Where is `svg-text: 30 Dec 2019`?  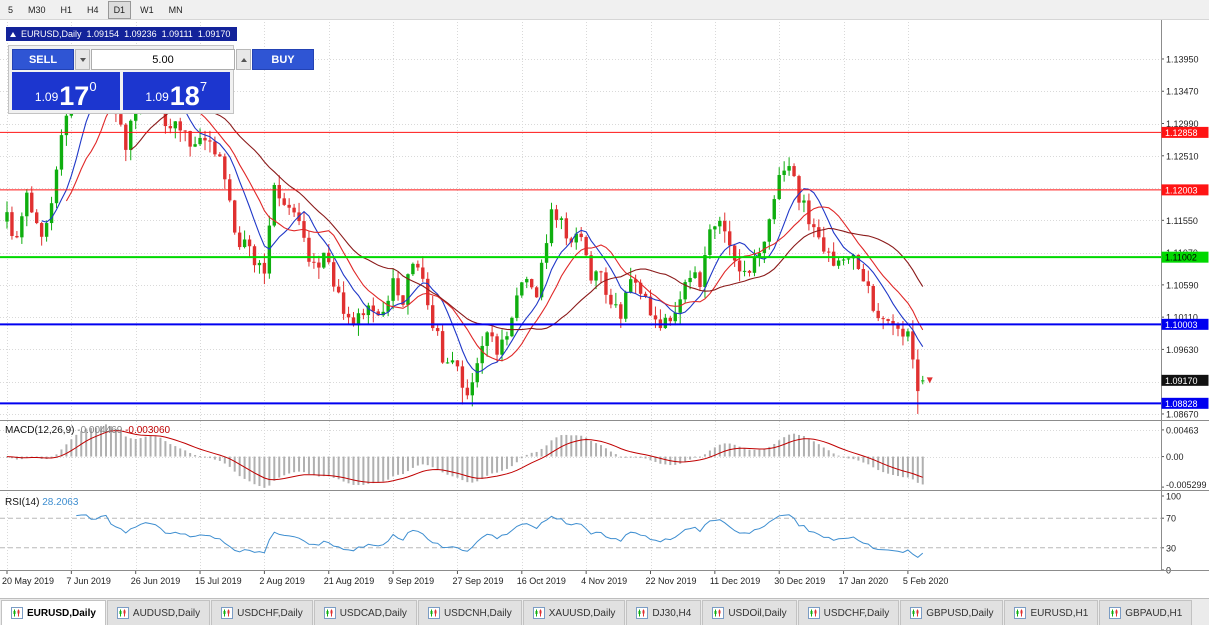
svg-text: 30 Dec 2019 is located at coordinates (799, 581).